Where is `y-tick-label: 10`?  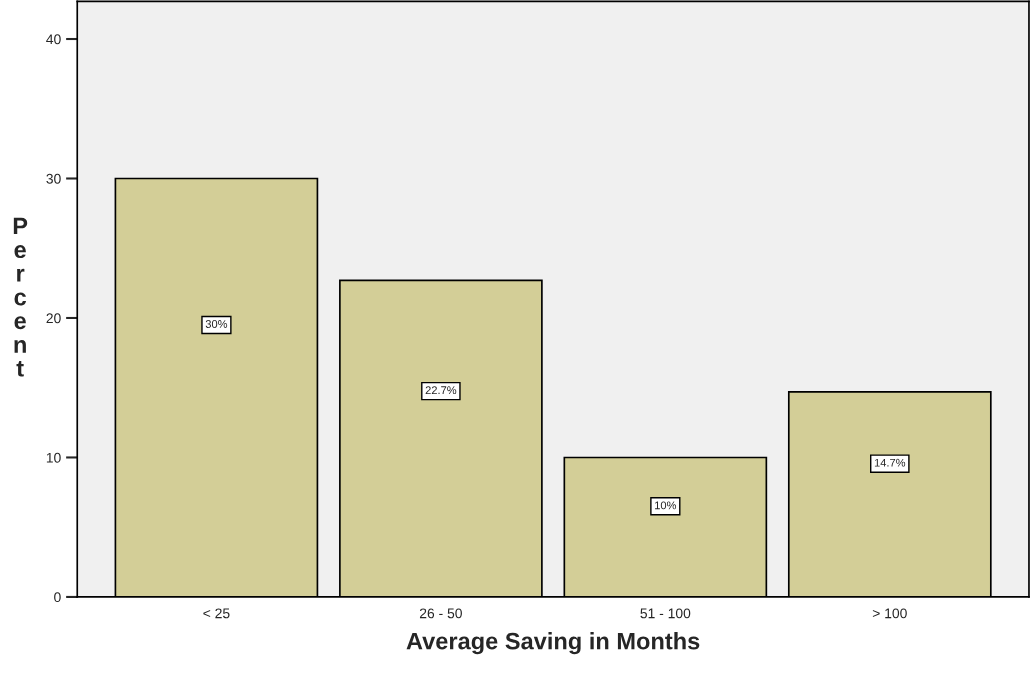
y-tick-label: 10 is located at coordinates (53, 457).